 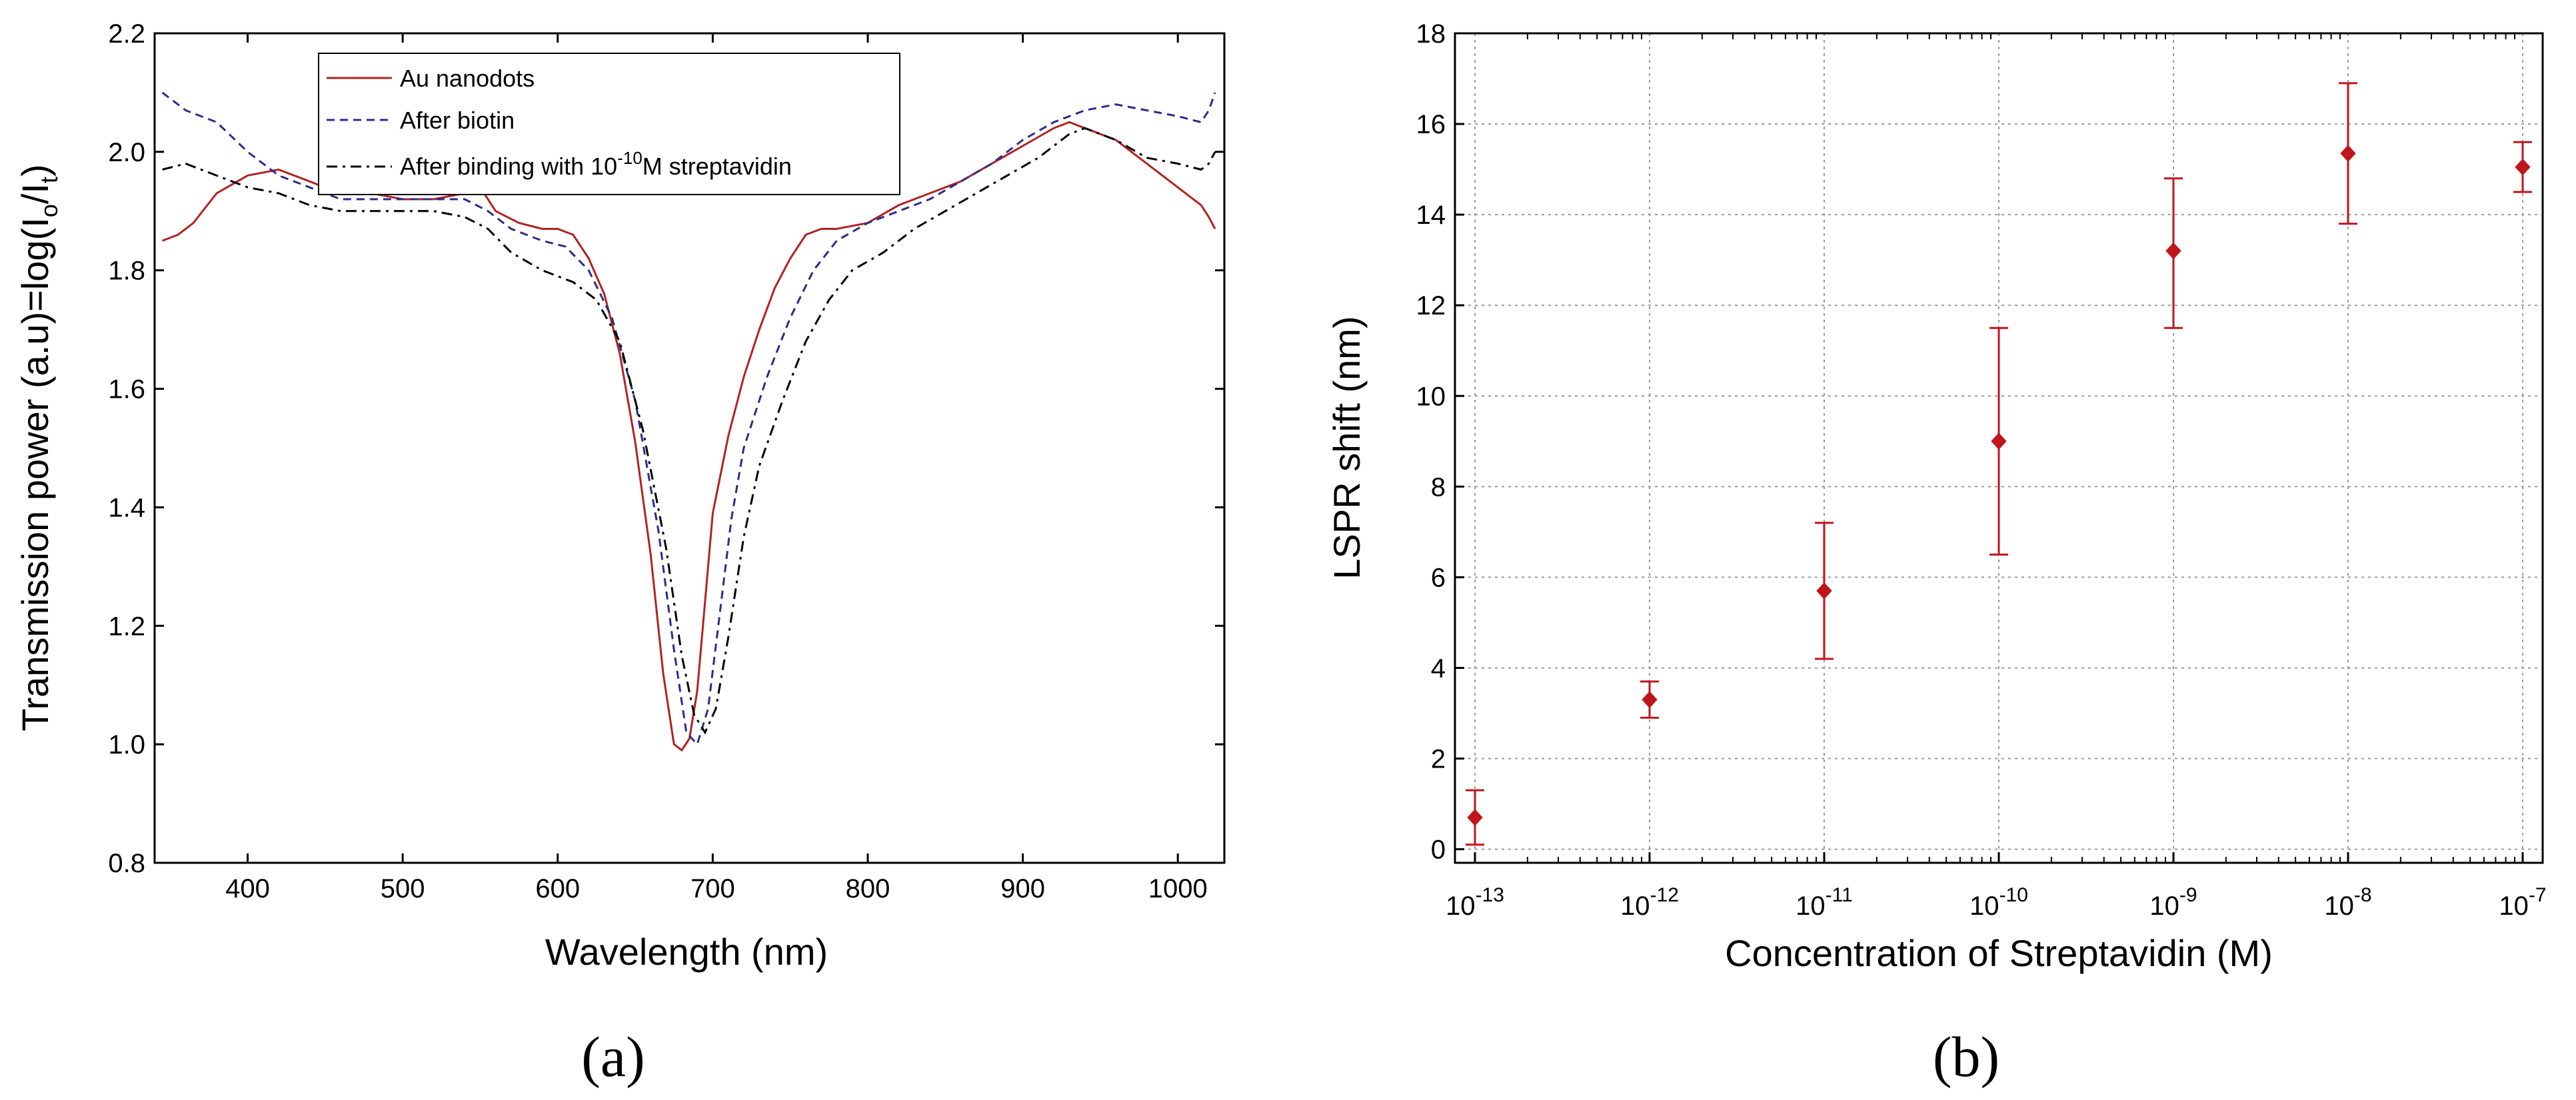 What do you see at coordinates (1438, 850) in the screenshot?
I see `panel-b-y-tick-label: 0` at bounding box center [1438, 850].